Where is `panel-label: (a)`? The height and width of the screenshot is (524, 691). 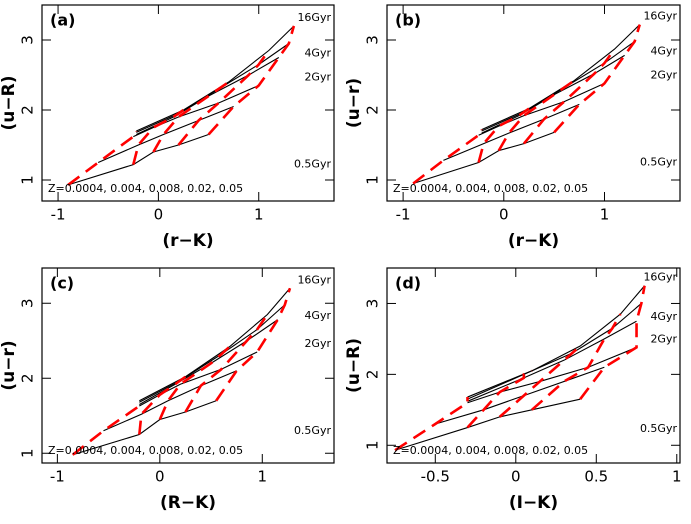 panel-label: (a) is located at coordinates (62, 20).